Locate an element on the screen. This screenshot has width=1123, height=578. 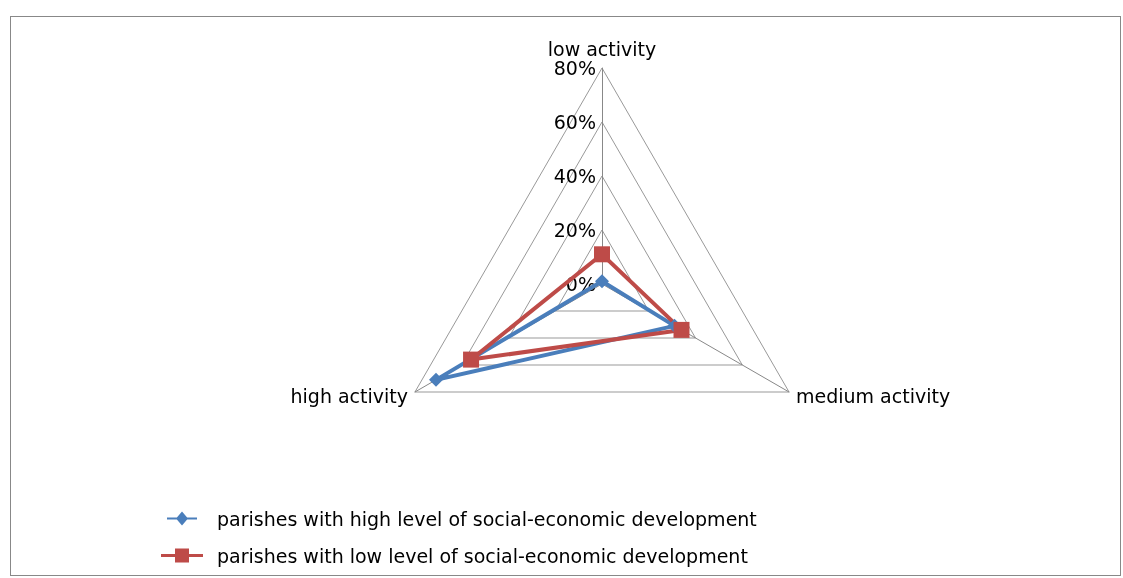
y-tick-label: 40% is located at coordinates (574, 176).